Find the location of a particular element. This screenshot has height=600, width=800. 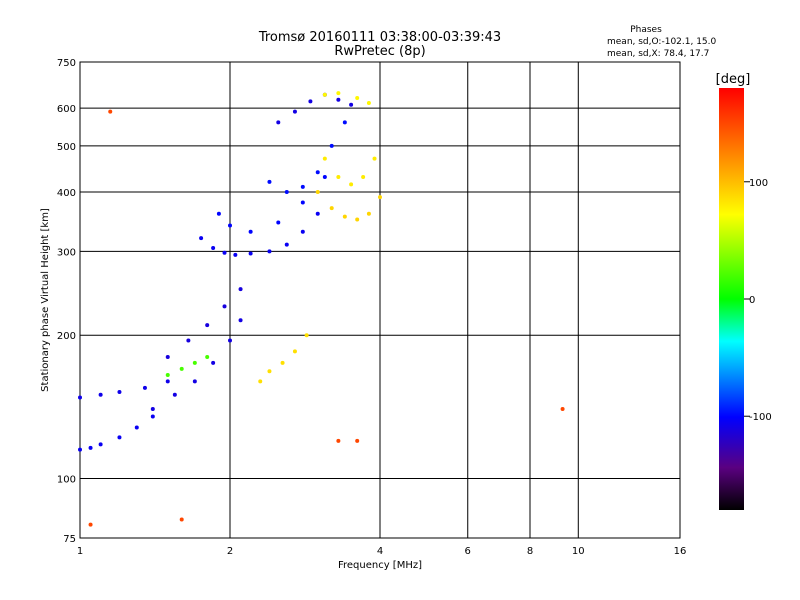

stats-o-mode: mean, sd,O:-102.1, 15.0 is located at coordinates (662, 42).